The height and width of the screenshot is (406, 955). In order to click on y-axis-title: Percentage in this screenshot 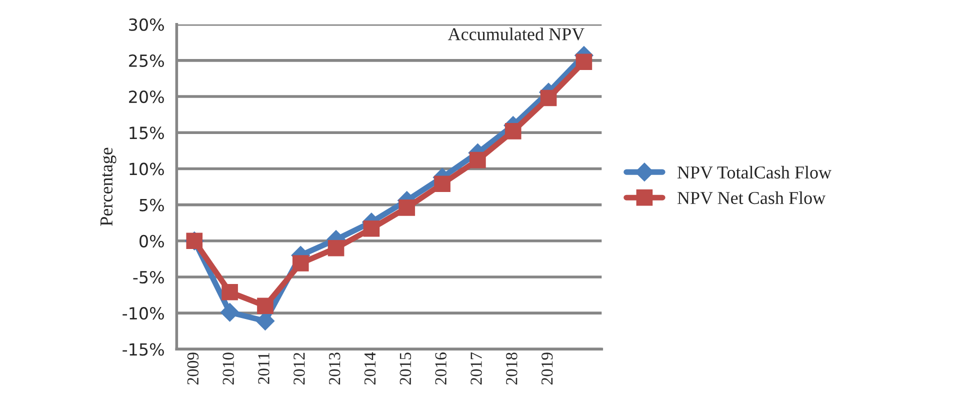, I will do `click(108, 187)`.